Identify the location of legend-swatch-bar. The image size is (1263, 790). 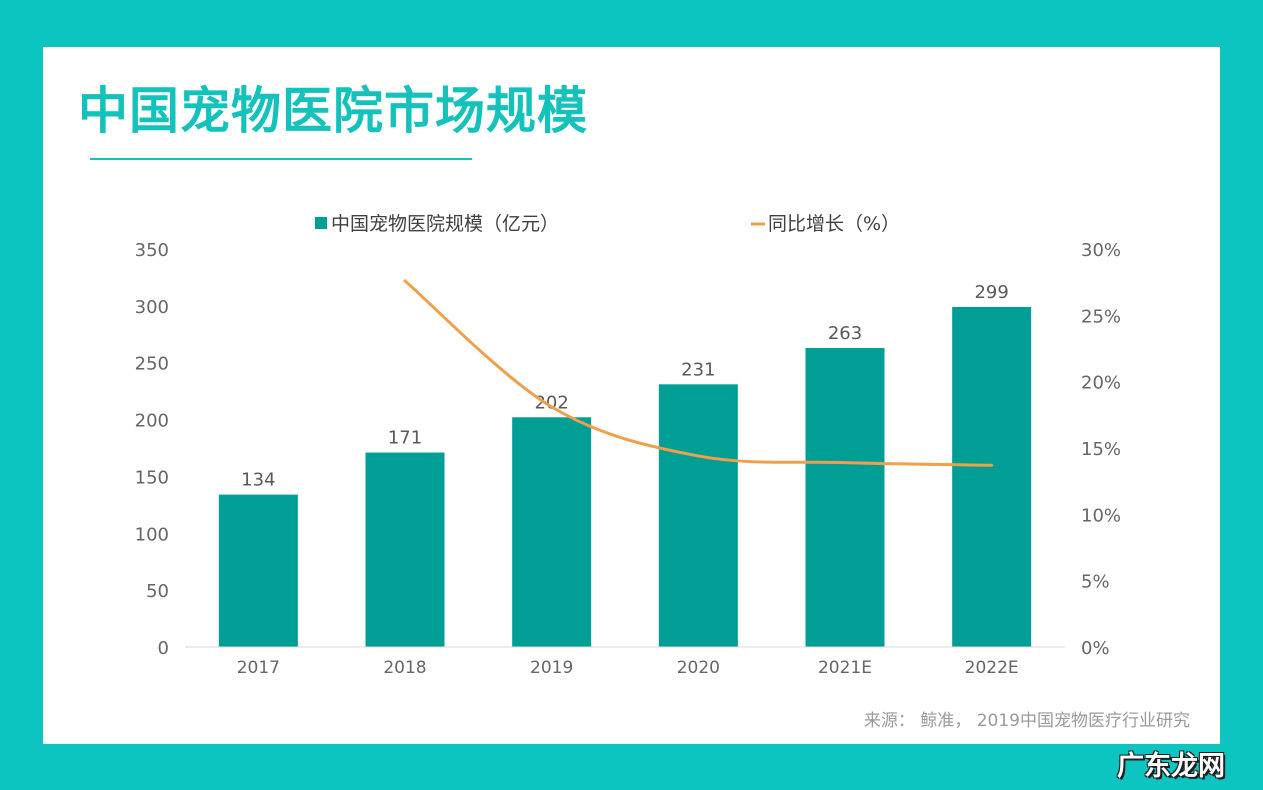
(321, 223).